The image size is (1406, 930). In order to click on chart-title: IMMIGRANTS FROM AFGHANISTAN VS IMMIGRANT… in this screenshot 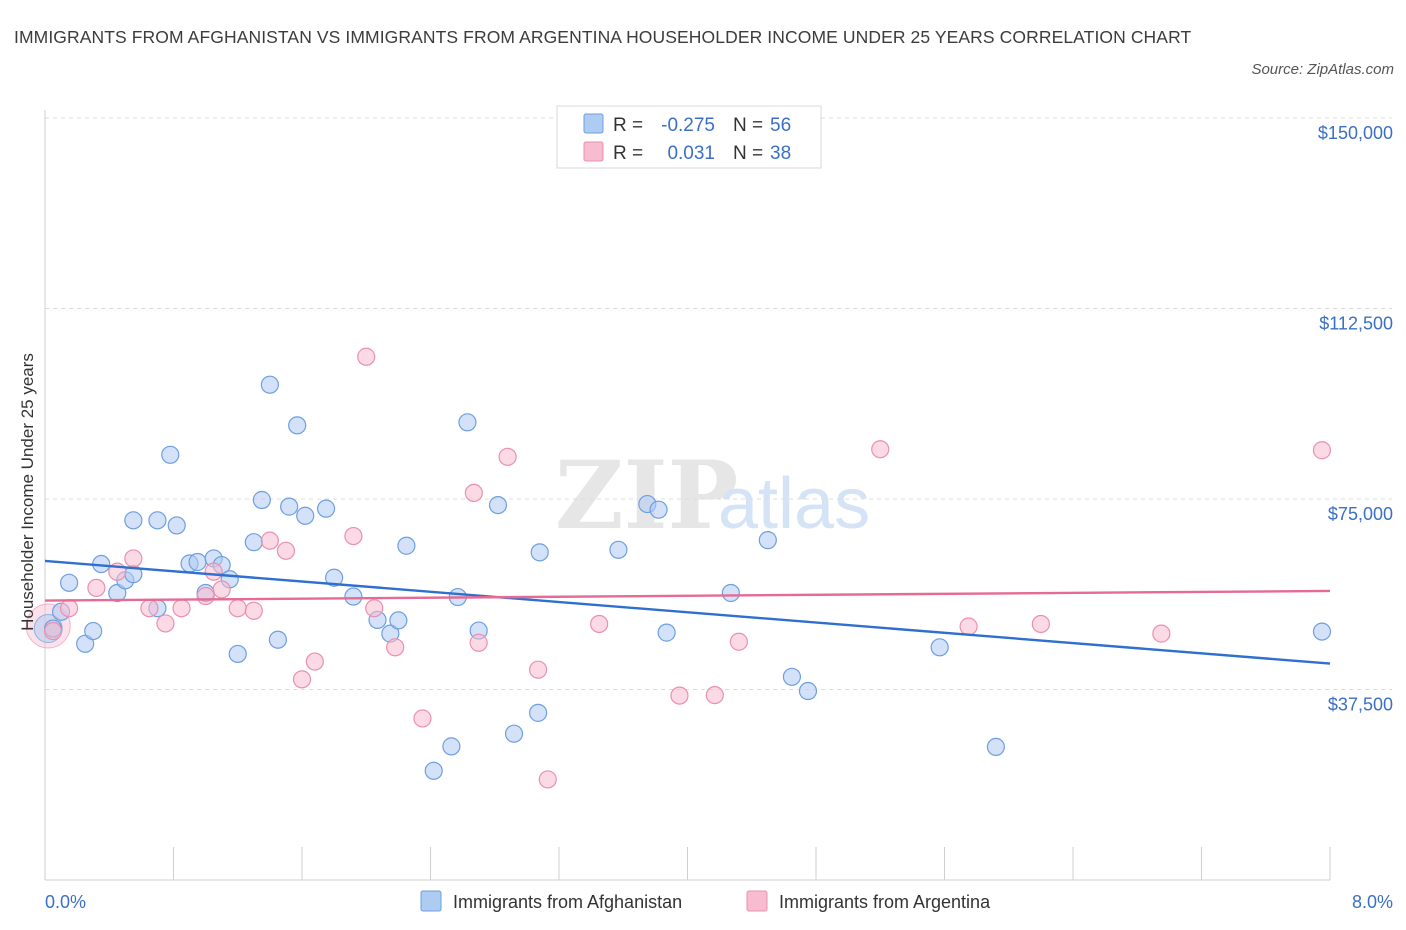, I will do `click(603, 37)`.